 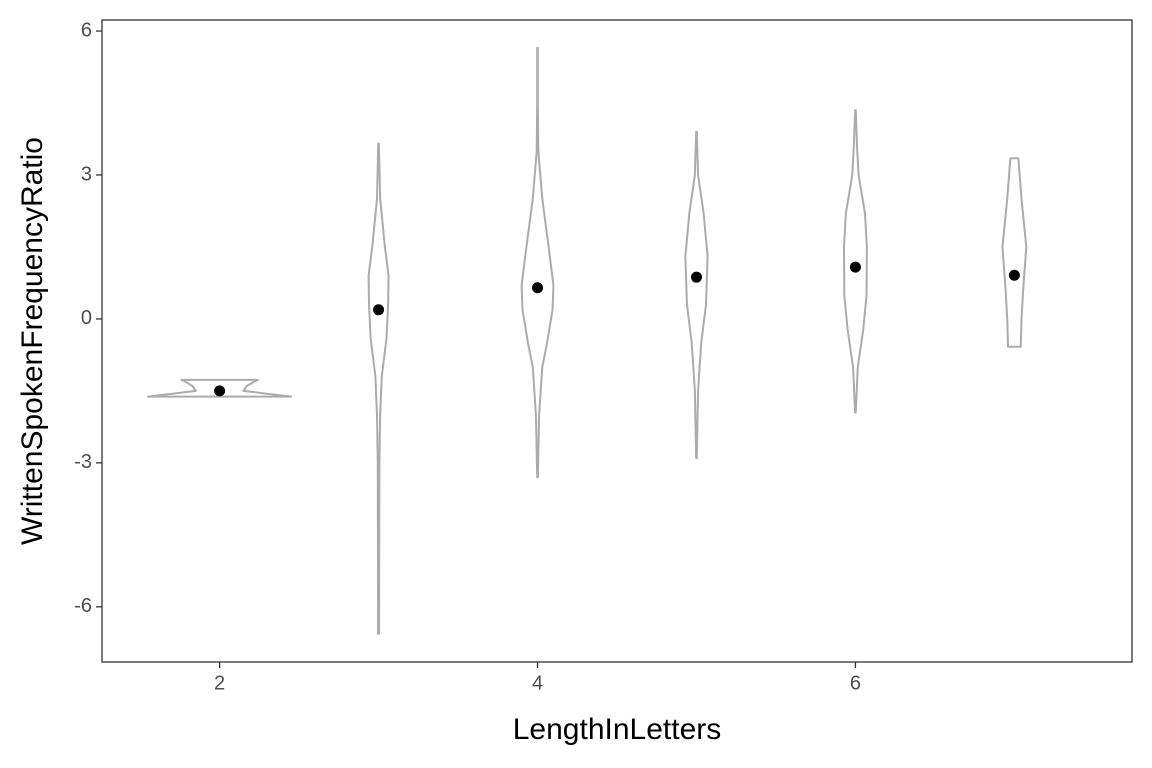 I want to click on y-tick-label: -3, so click(x=83, y=462).